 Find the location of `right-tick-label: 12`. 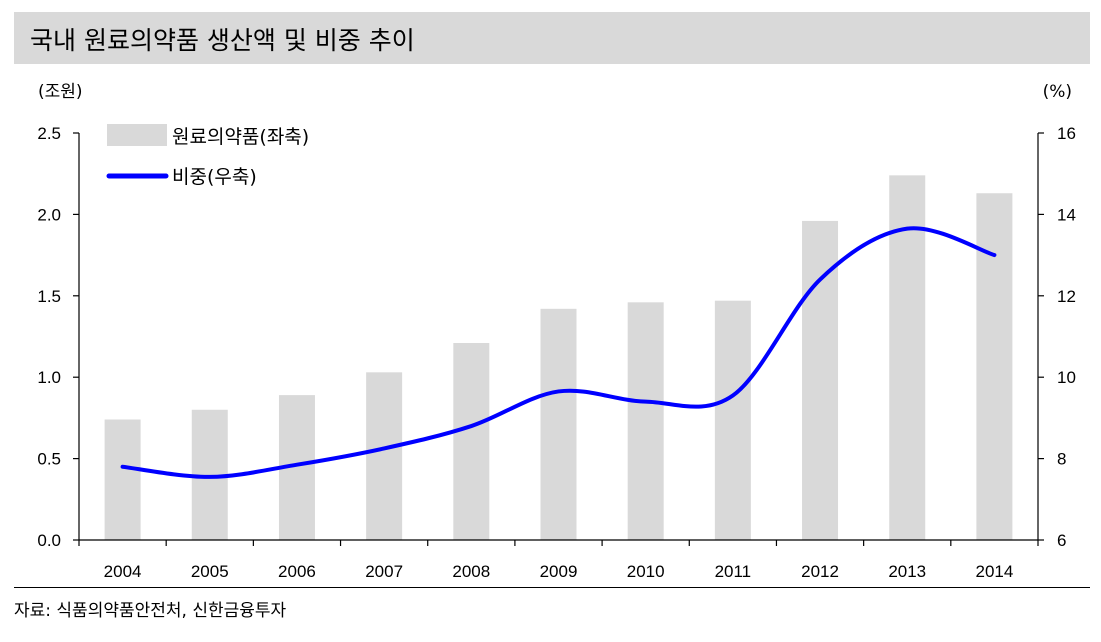

right-tick-label: 12 is located at coordinates (1066, 296).